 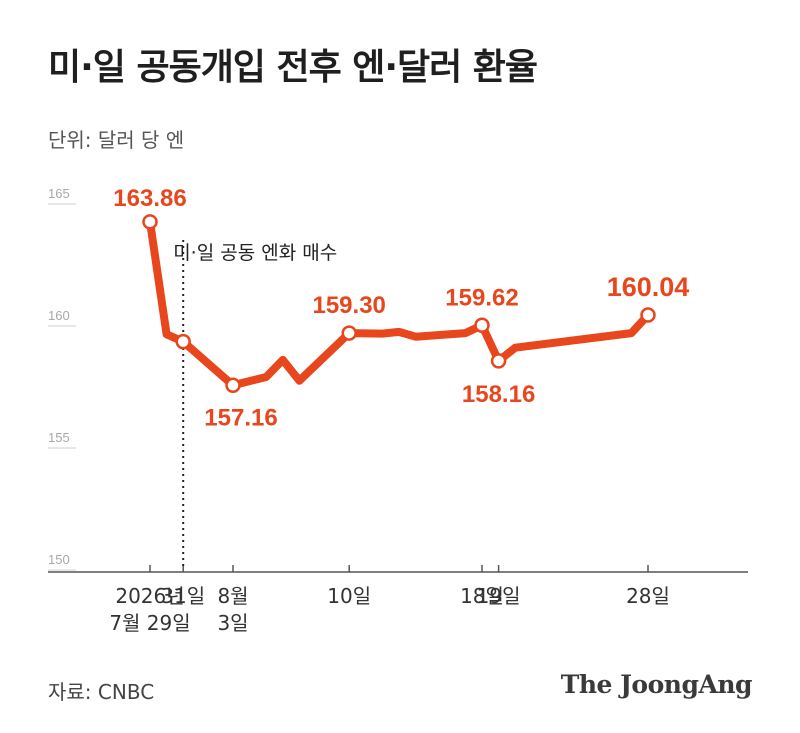 I want to click on y-tick-label: 165, so click(x=59, y=193).